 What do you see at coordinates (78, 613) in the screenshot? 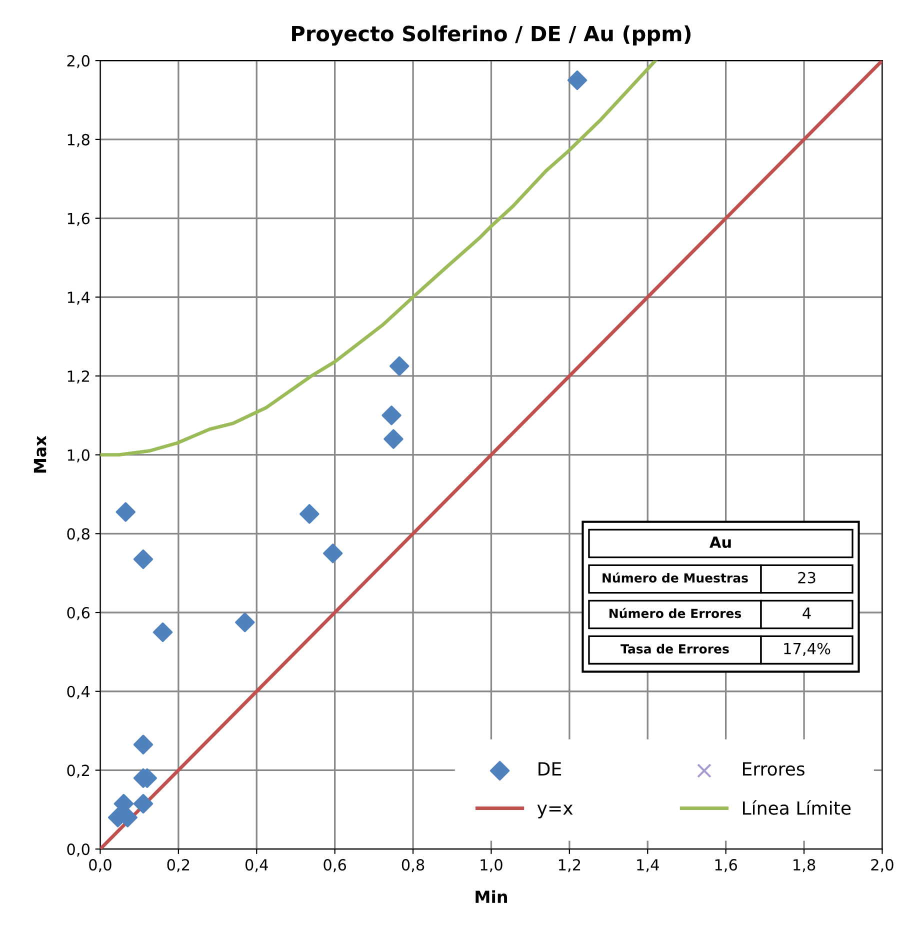
I see `y-tick-label: 0,6` at bounding box center [78, 613].